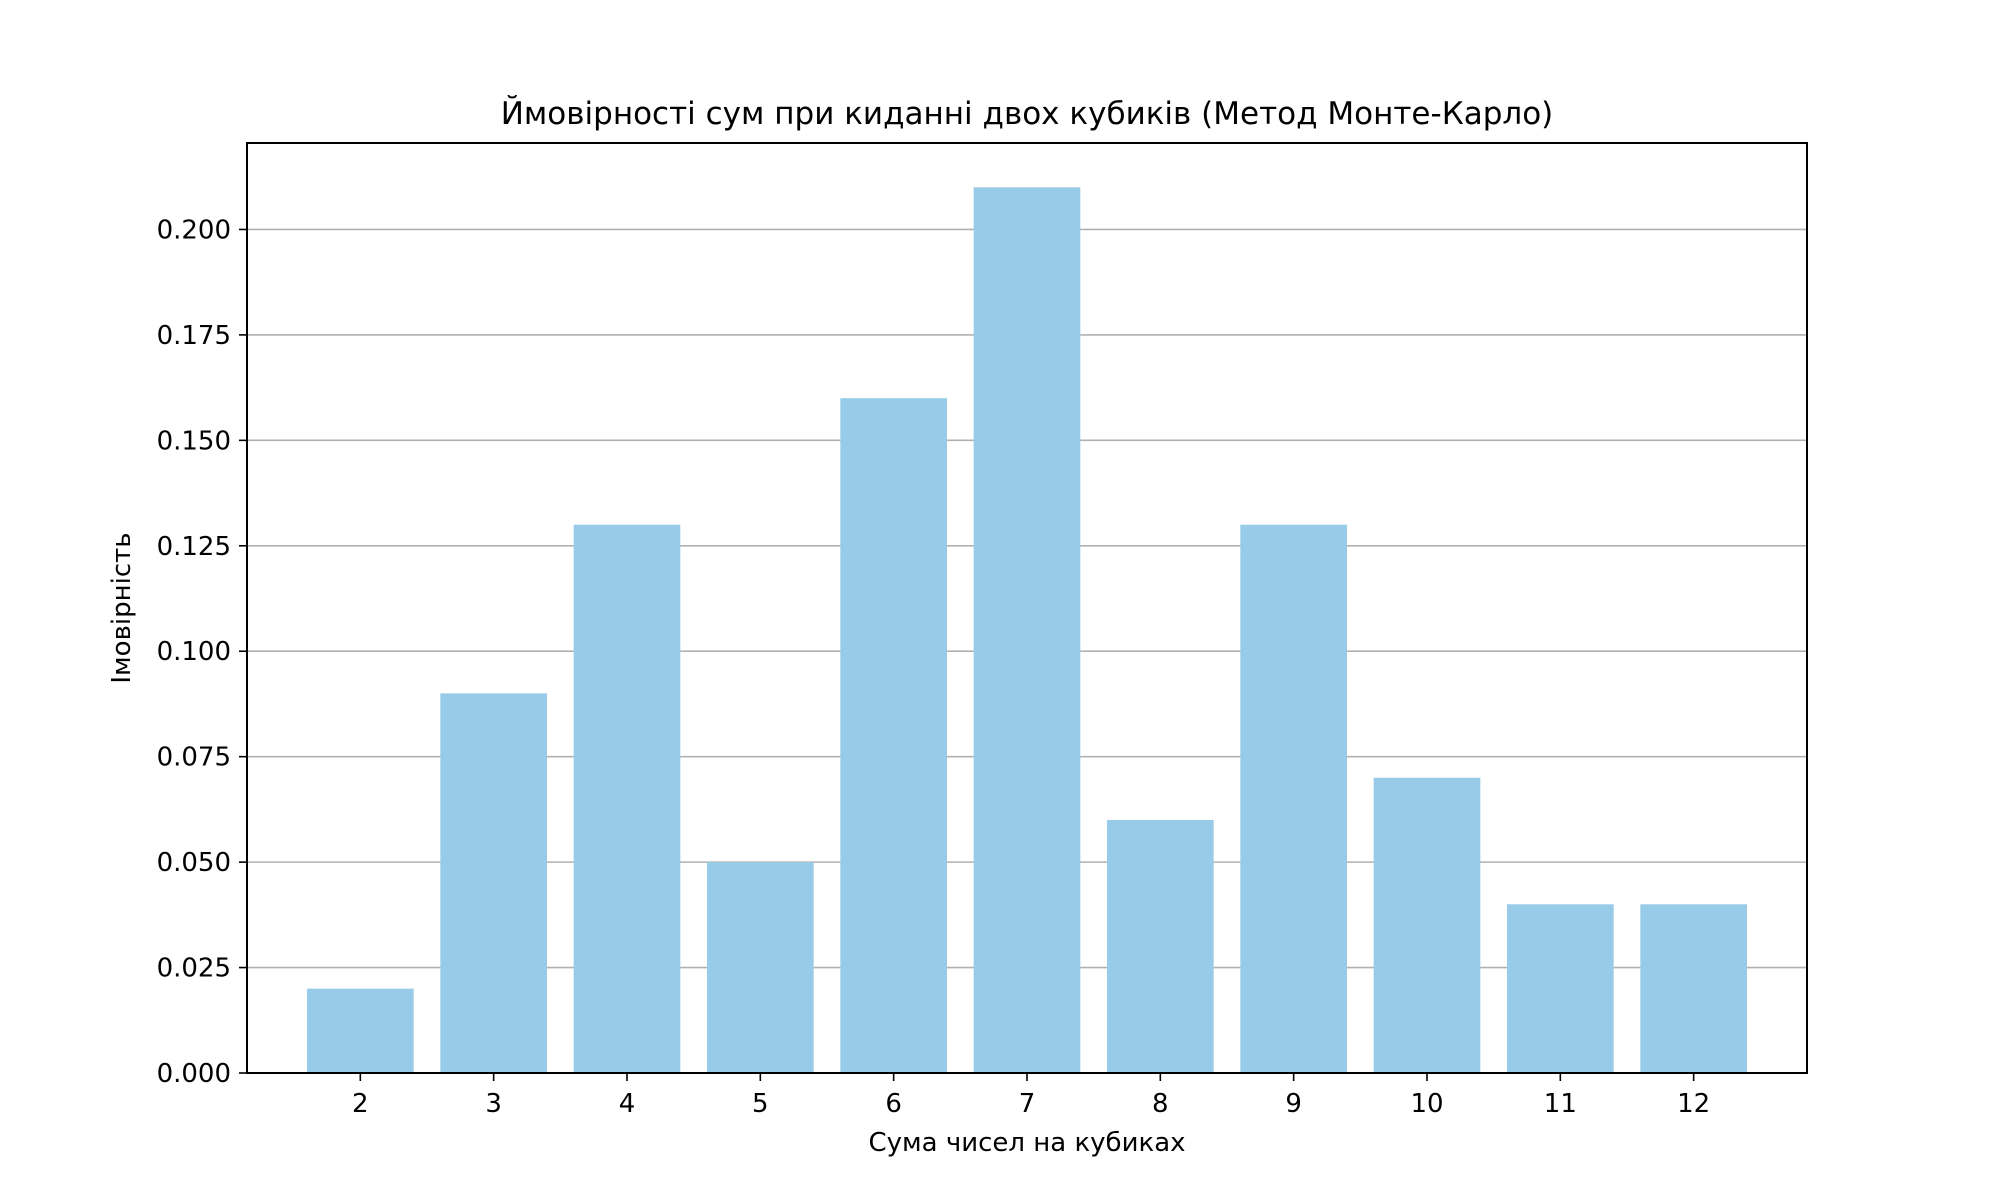  I want to click on x-tick-label: 5, so click(760, 1104).